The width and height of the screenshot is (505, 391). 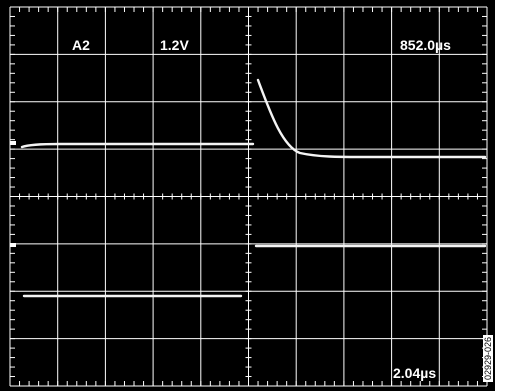 I want to click on upper-trace-before-trigger, so click(x=137, y=145).